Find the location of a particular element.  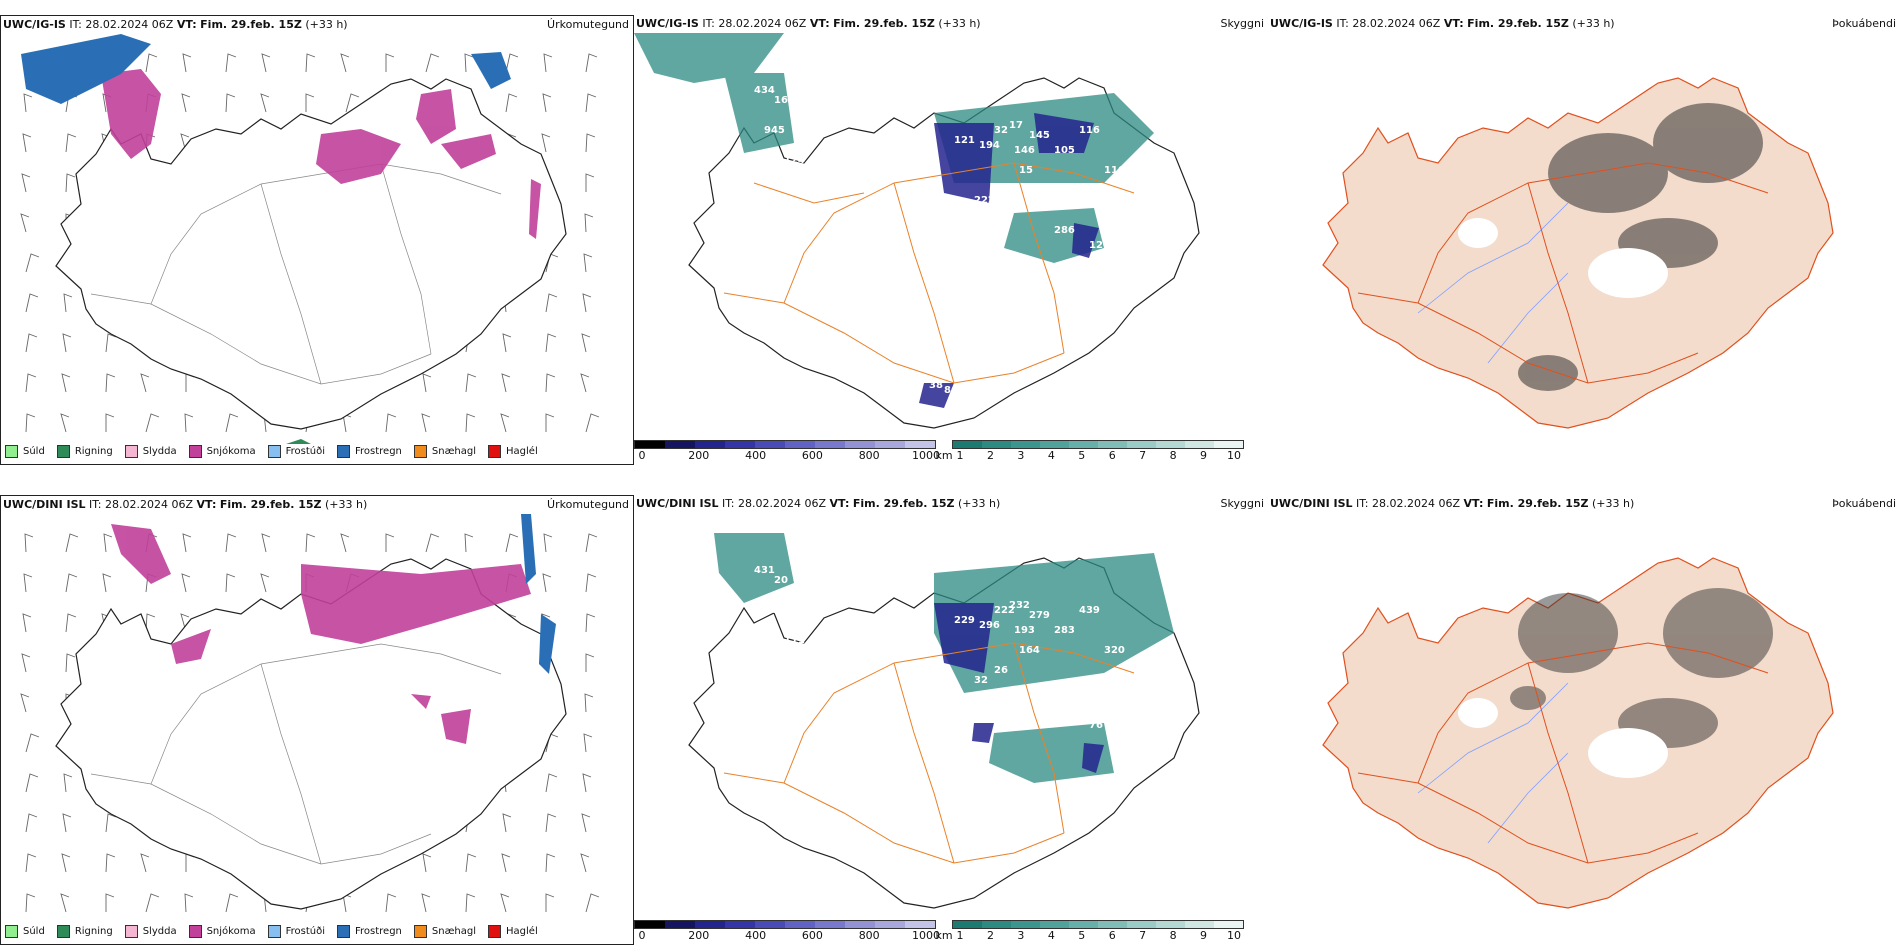

scale-tick: 8 is located at coordinates (1173, 935).